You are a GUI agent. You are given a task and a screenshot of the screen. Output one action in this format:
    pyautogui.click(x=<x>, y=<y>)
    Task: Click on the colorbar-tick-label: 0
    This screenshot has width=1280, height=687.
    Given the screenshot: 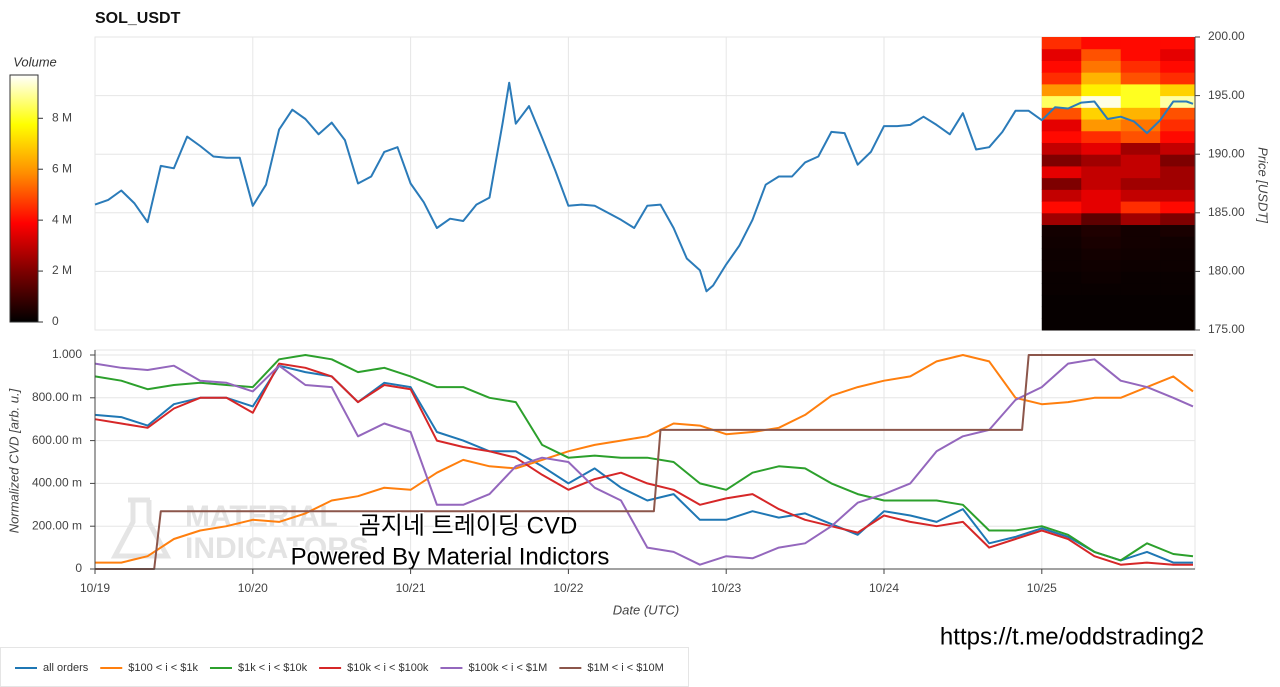 What is the action you would take?
    pyautogui.click(x=55, y=321)
    